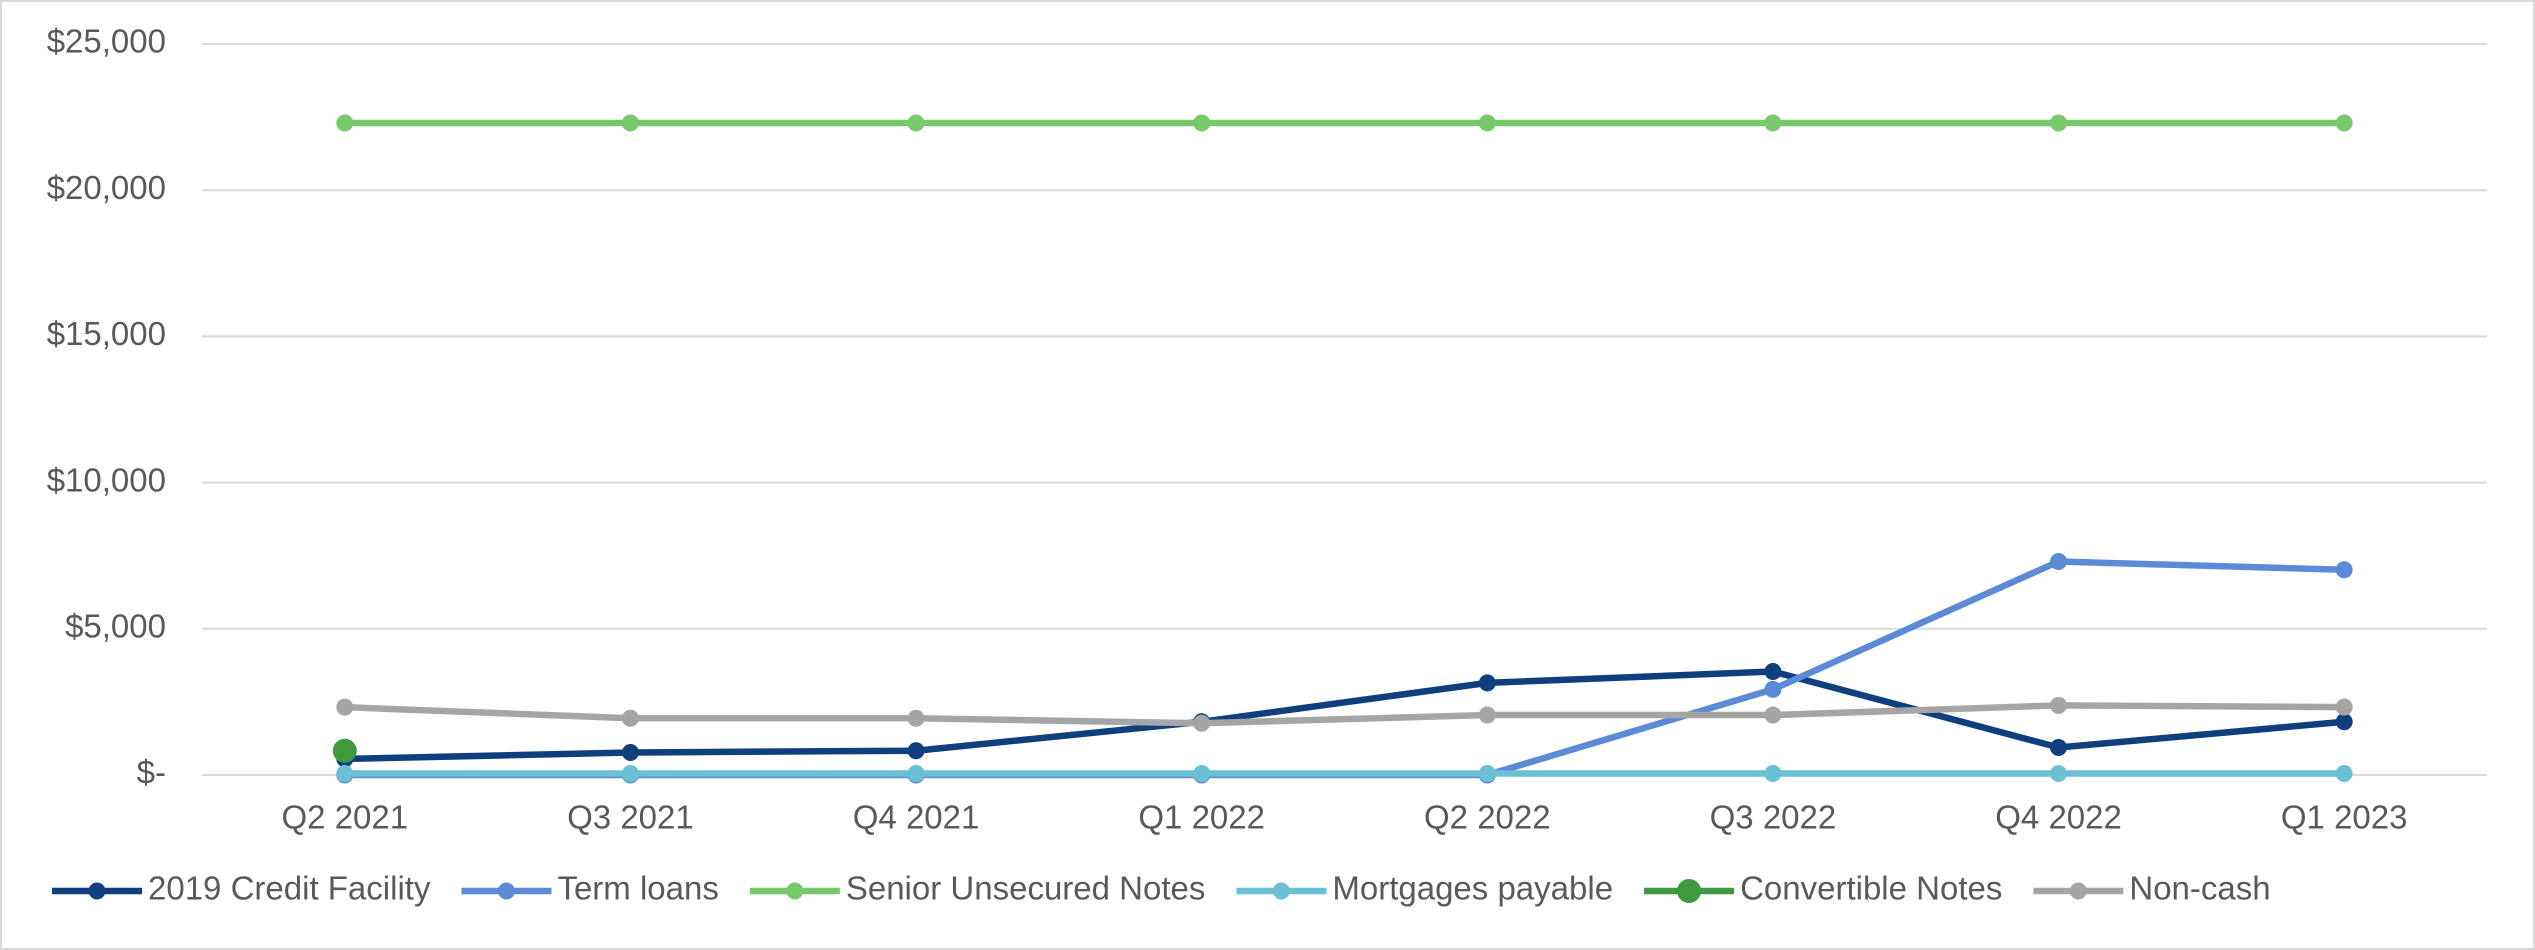  What do you see at coordinates (1026, 888) in the screenshot?
I see `legend-label: Senior Unsecured Notes` at bounding box center [1026, 888].